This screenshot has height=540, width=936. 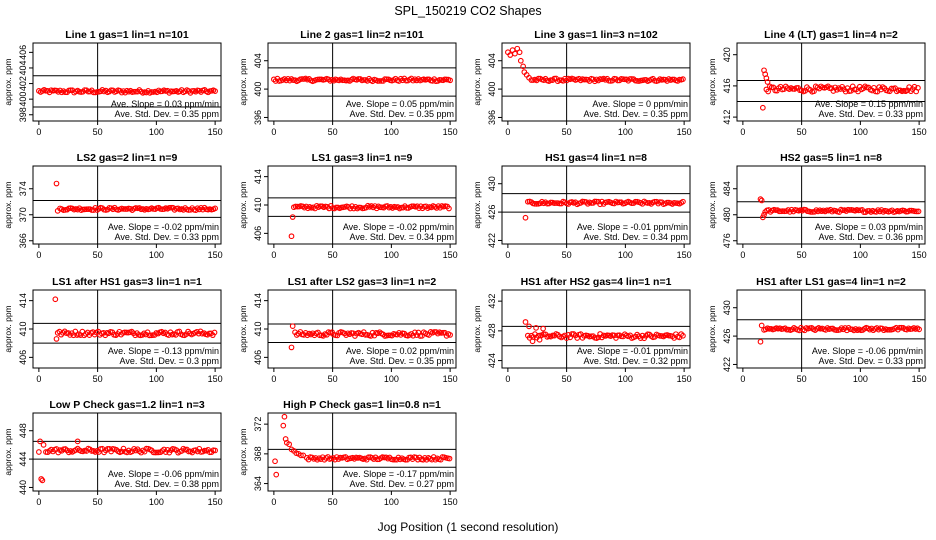 I want to click on stats-annotation: Ave. Std. Dev. = 0.33 ppm, so click(x=167, y=237).